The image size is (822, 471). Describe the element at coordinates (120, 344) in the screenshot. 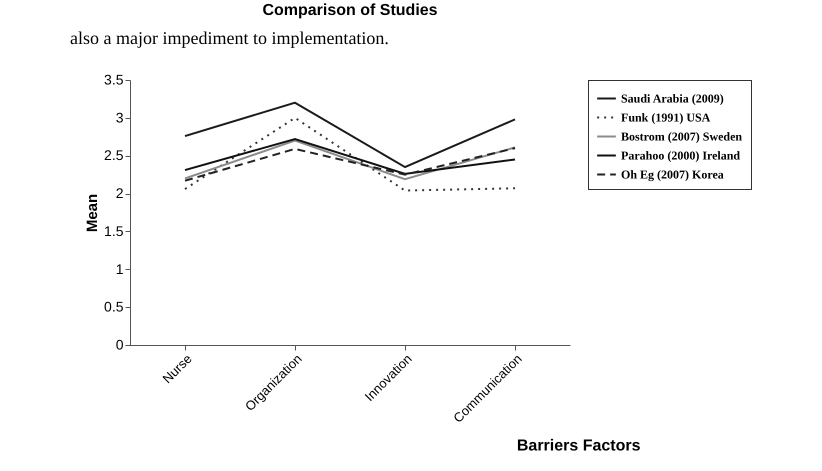

I see `y-tick-label: 0` at that location.